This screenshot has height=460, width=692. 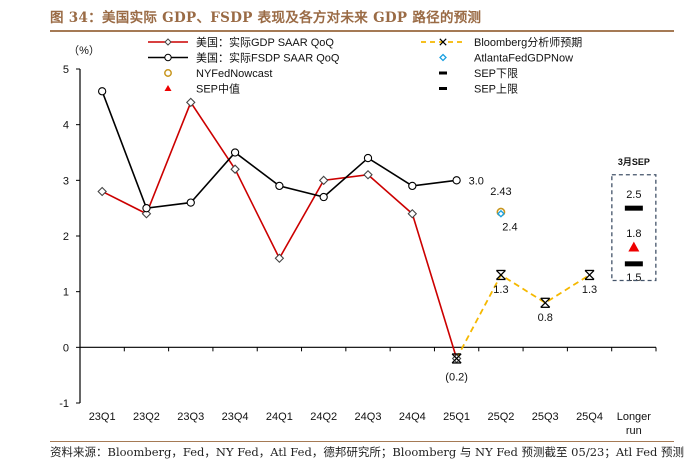 What do you see at coordinates (633, 195) in the screenshot?
I see `data-label: 2.5` at bounding box center [633, 195].